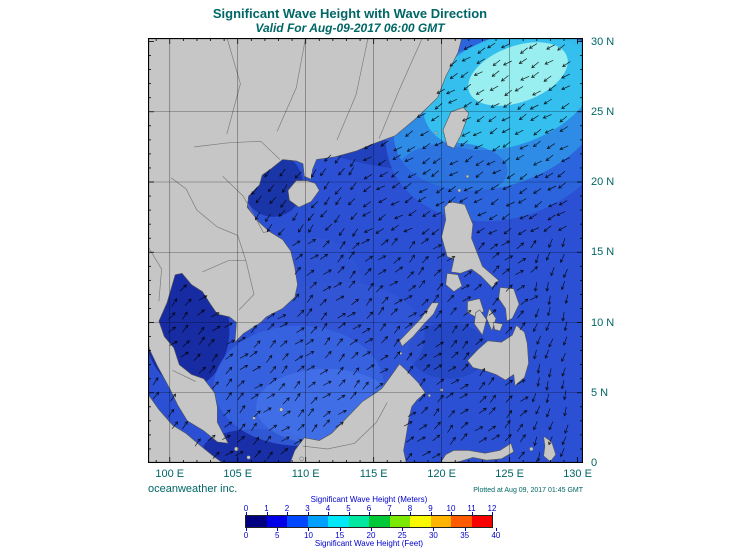 The height and width of the screenshot is (560, 755). What do you see at coordinates (373, 474) in the screenshot?
I see `lon-tick-label: 115 E` at bounding box center [373, 474].